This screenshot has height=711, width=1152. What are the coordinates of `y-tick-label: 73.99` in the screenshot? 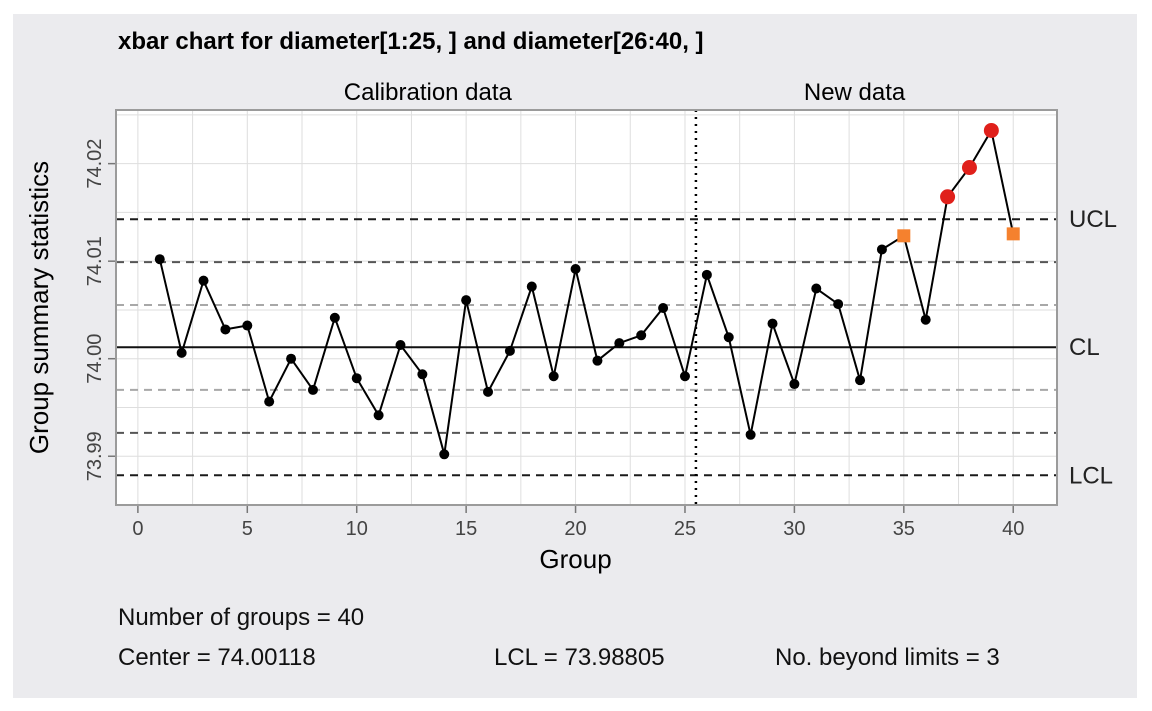 It's located at (95, 456).